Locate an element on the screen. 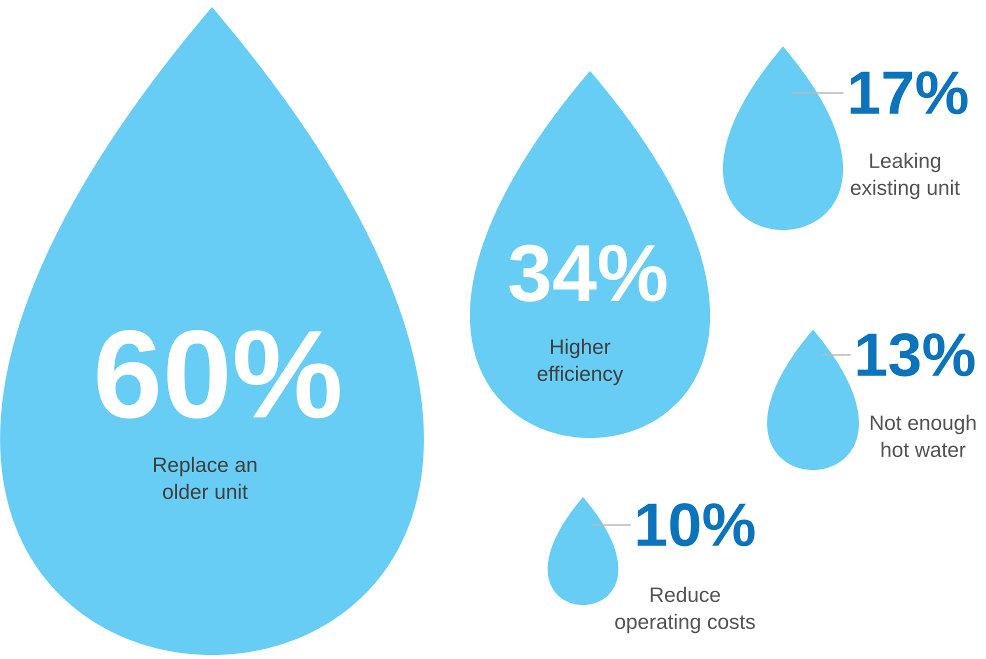 The image size is (986, 659). data-label: 10% is located at coordinates (696, 524).